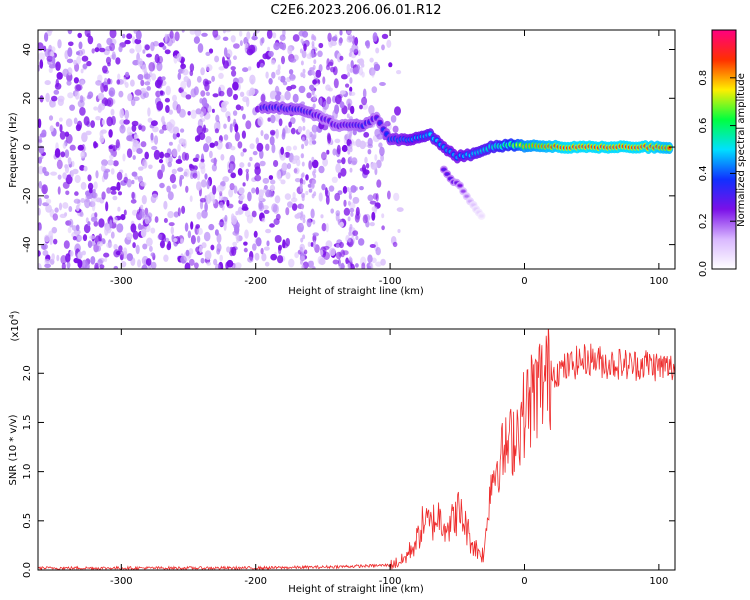  I want to click on spectrogram-y-tick-label: -40, so click(27, 244).